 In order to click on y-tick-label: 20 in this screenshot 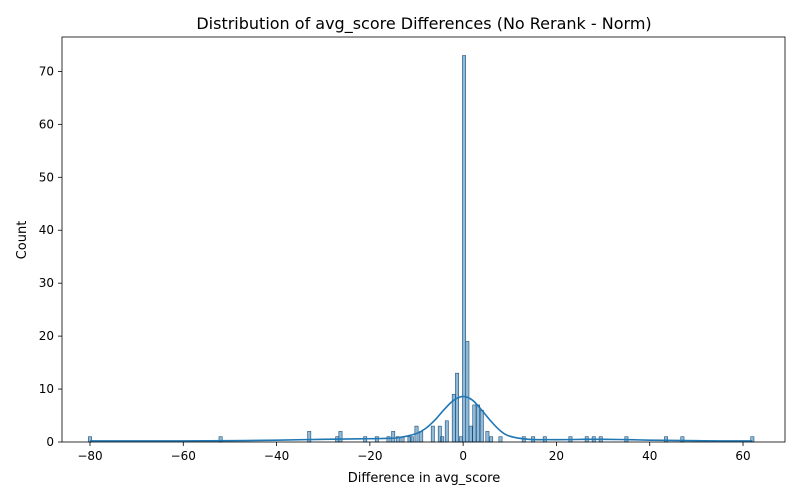, I will do `click(46, 336)`.